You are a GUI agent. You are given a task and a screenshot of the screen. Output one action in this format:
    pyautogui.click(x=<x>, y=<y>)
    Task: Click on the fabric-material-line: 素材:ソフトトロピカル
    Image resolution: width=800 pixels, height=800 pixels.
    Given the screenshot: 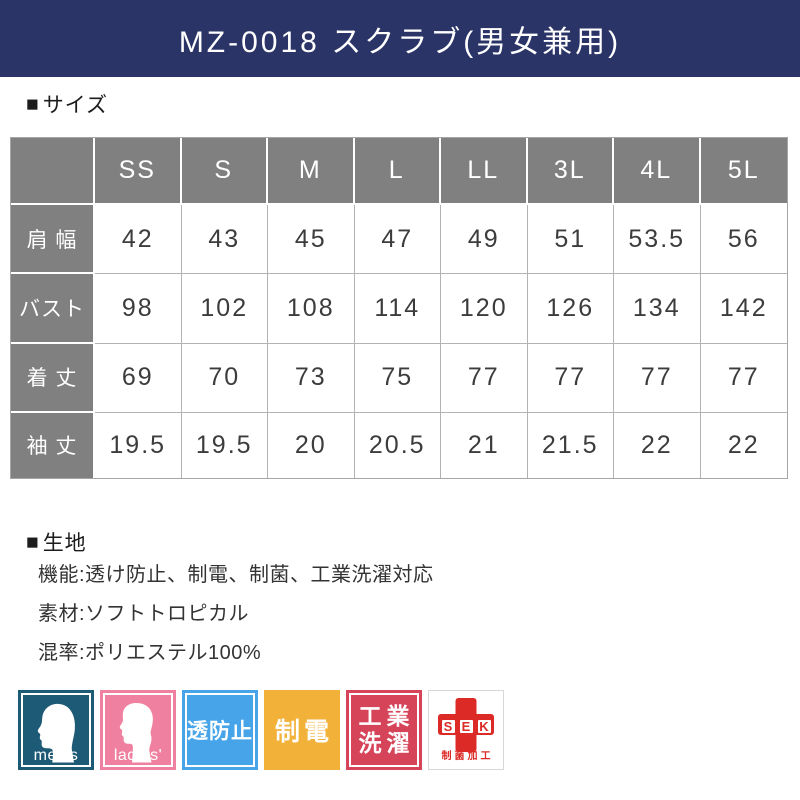 What is the action you would take?
    pyautogui.click(x=144, y=614)
    